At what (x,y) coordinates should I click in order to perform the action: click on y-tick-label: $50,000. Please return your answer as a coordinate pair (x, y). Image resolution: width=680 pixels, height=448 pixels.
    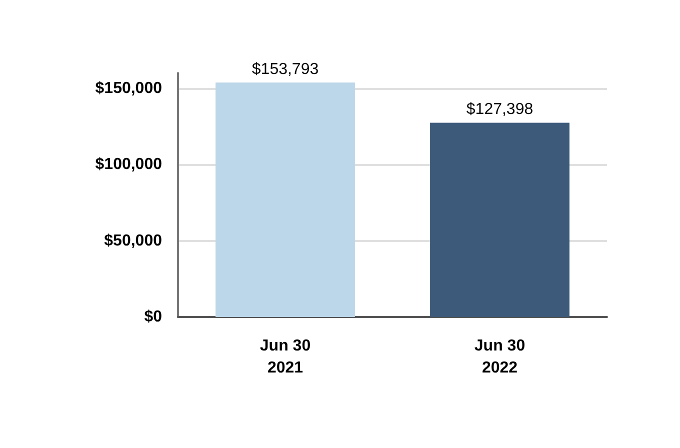
    Looking at the image, I should click on (133, 241).